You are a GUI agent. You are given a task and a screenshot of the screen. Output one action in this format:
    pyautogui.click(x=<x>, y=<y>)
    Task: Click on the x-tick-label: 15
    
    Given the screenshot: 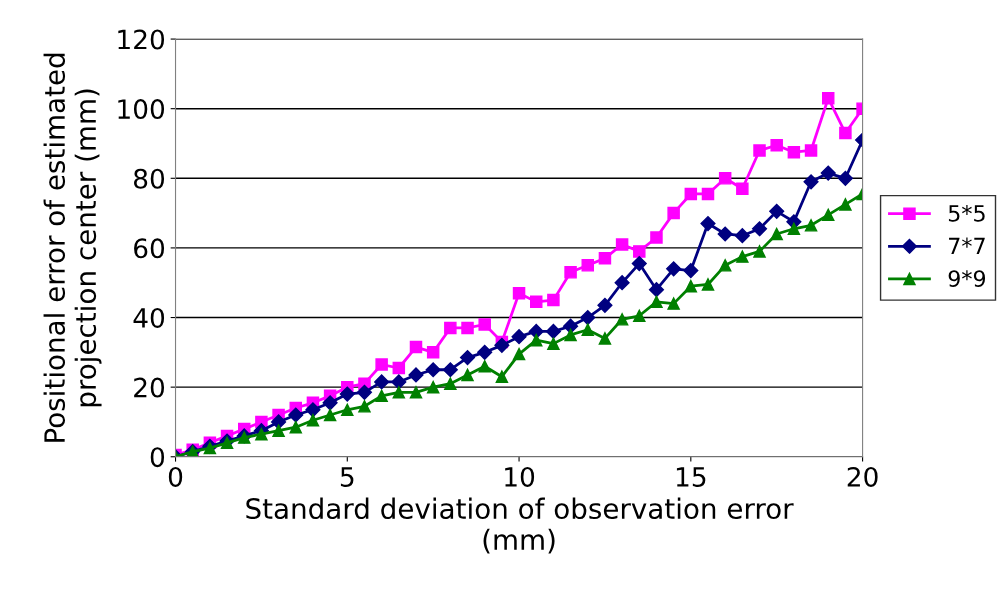 What is the action you would take?
    pyautogui.click(x=691, y=477)
    